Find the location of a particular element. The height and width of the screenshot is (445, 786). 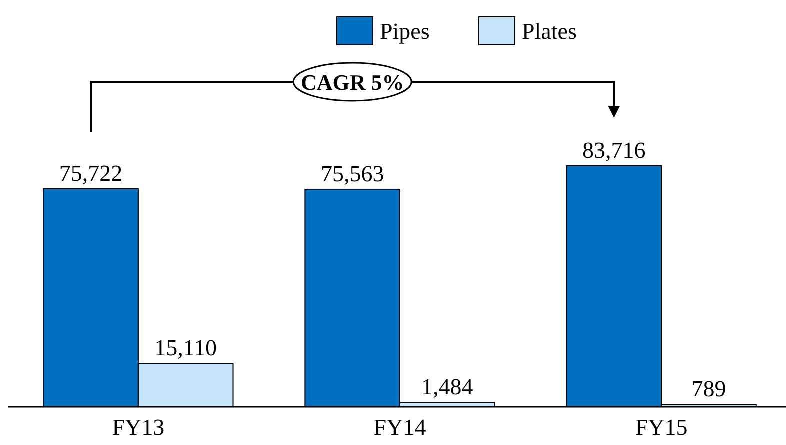

data-label: 75,563 is located at coordinates (352, 173).